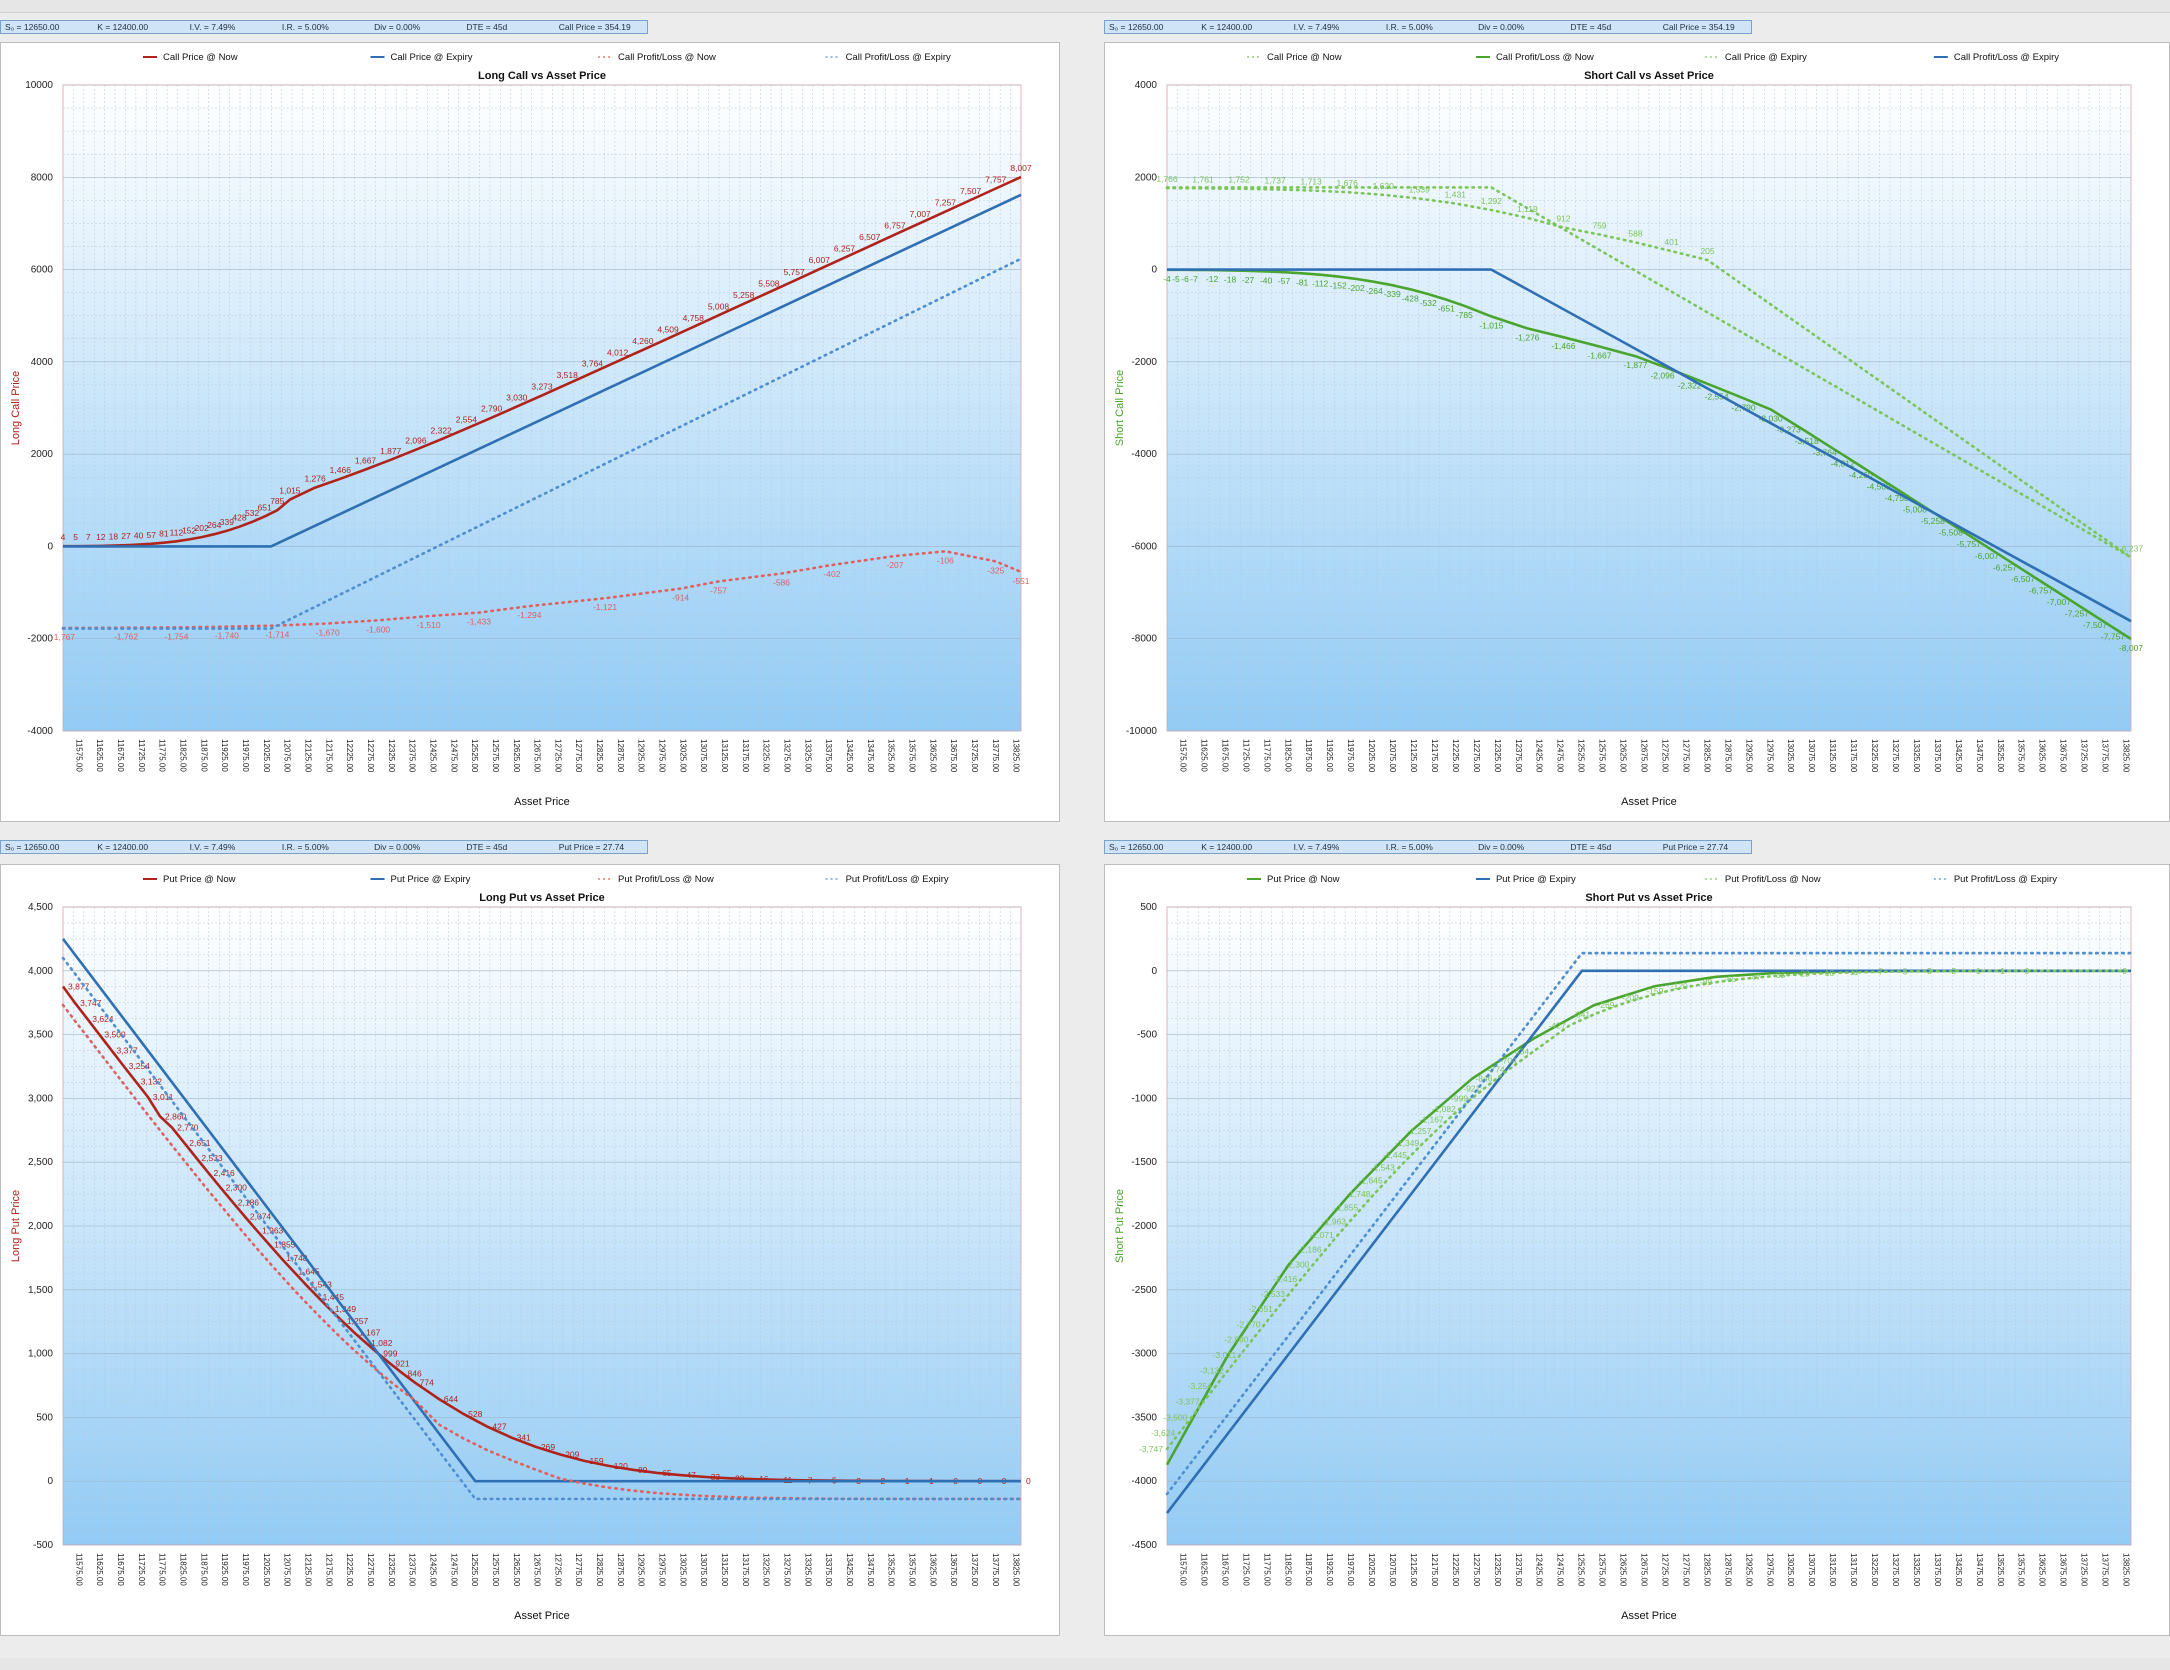 The image size is (2170, 1670). What do you see at coordinates (1635, 365) in the screenshot?
I see `data-label: -1,877` at bounding box center [1635, 365].